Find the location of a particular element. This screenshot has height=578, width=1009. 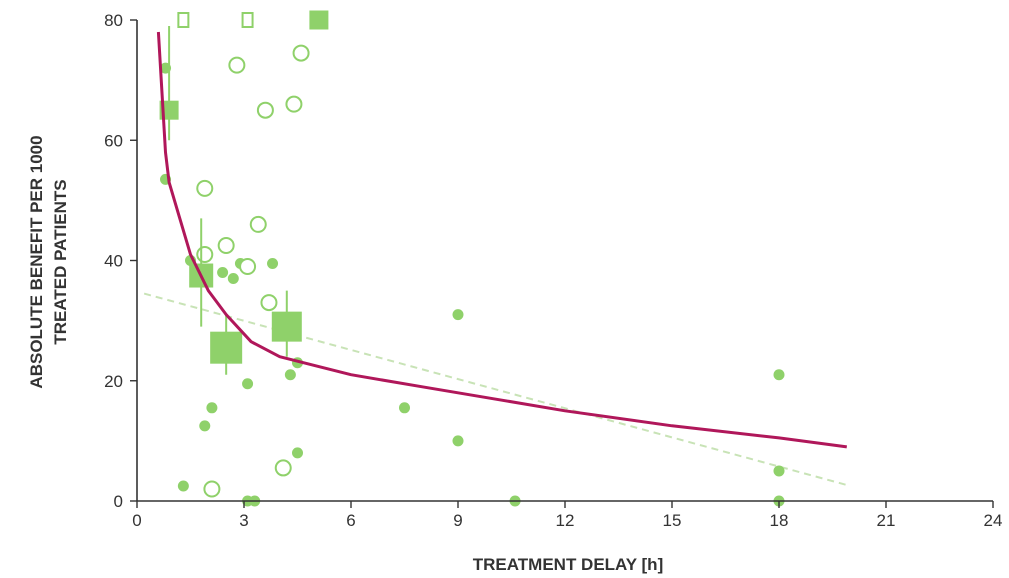

x-tick-label: 12 is located at coordinates (565, 520).